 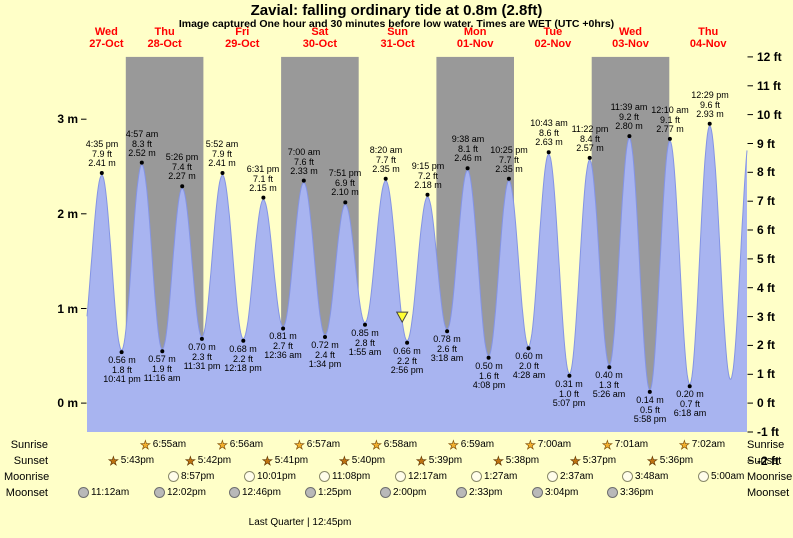 What do you see at coordinates (365, 342) in the screenshot?
I see `low-tide-label: 0.85 m 2.8 ft 1:55 am` at bounding box center [365, 342].